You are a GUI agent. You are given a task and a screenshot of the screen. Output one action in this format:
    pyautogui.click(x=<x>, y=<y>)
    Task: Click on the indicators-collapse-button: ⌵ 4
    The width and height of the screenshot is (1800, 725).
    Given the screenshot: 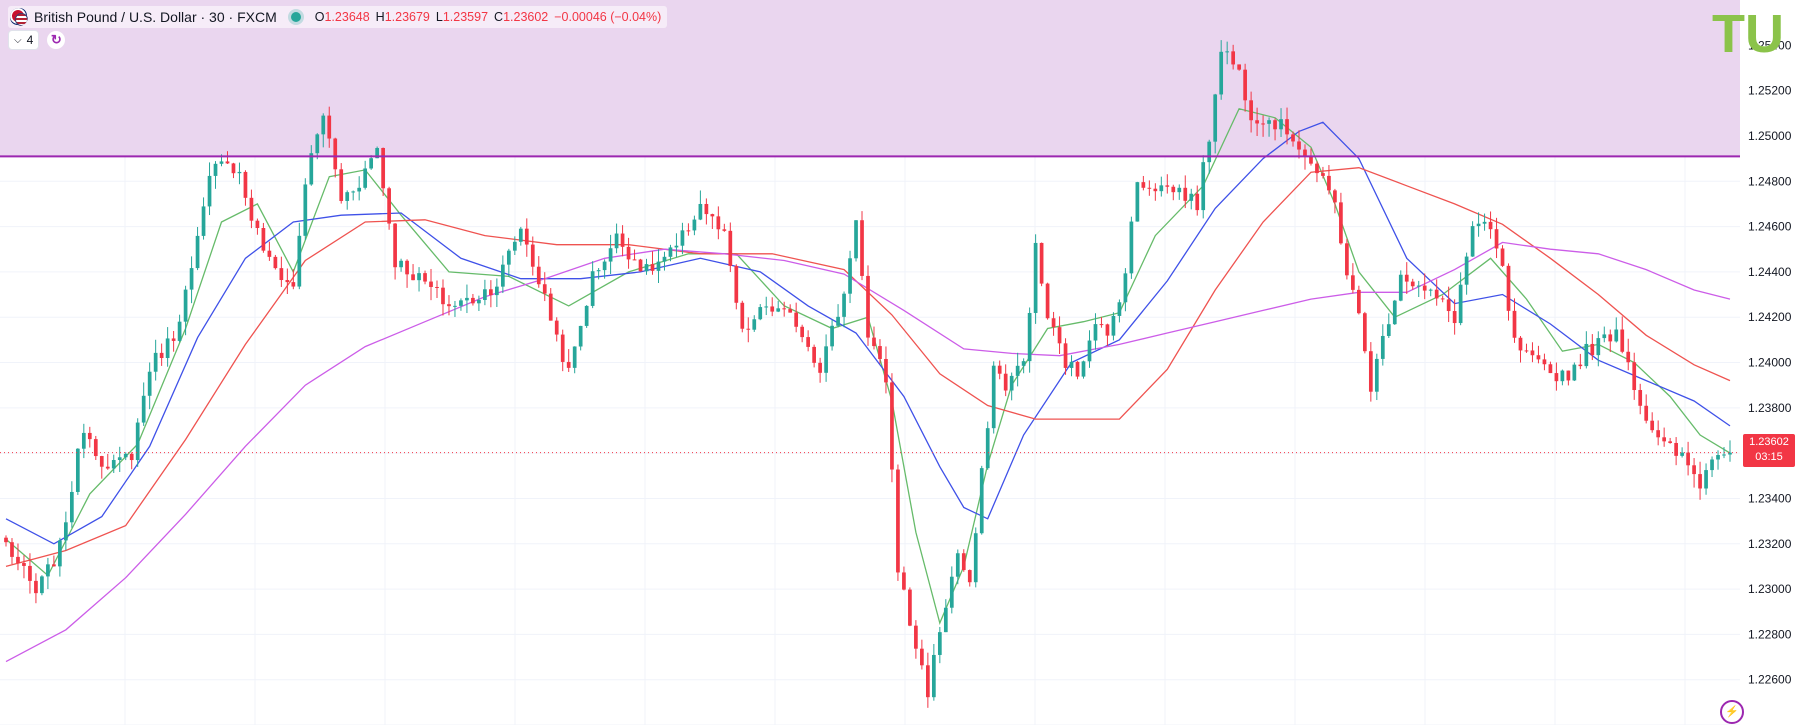 What is the action you would take?
    pyautogui.click(x=24, y=40)
    